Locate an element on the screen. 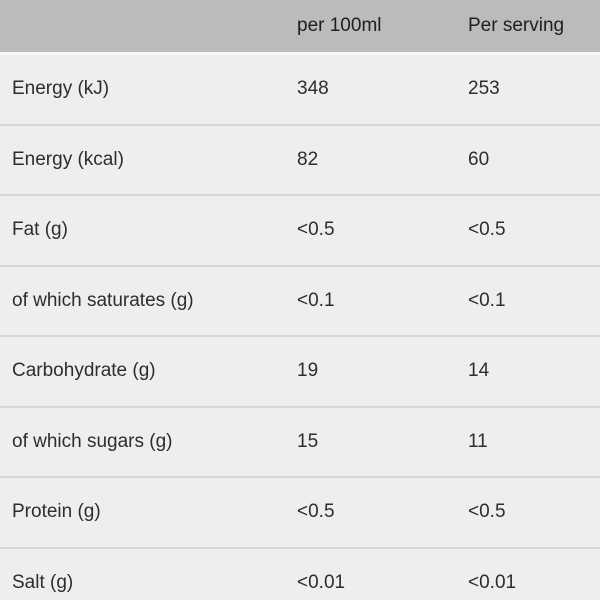 The width and height of the screenshot is (600, 600). cell-per-100ml: 15 is located at coordinates (308, 441).